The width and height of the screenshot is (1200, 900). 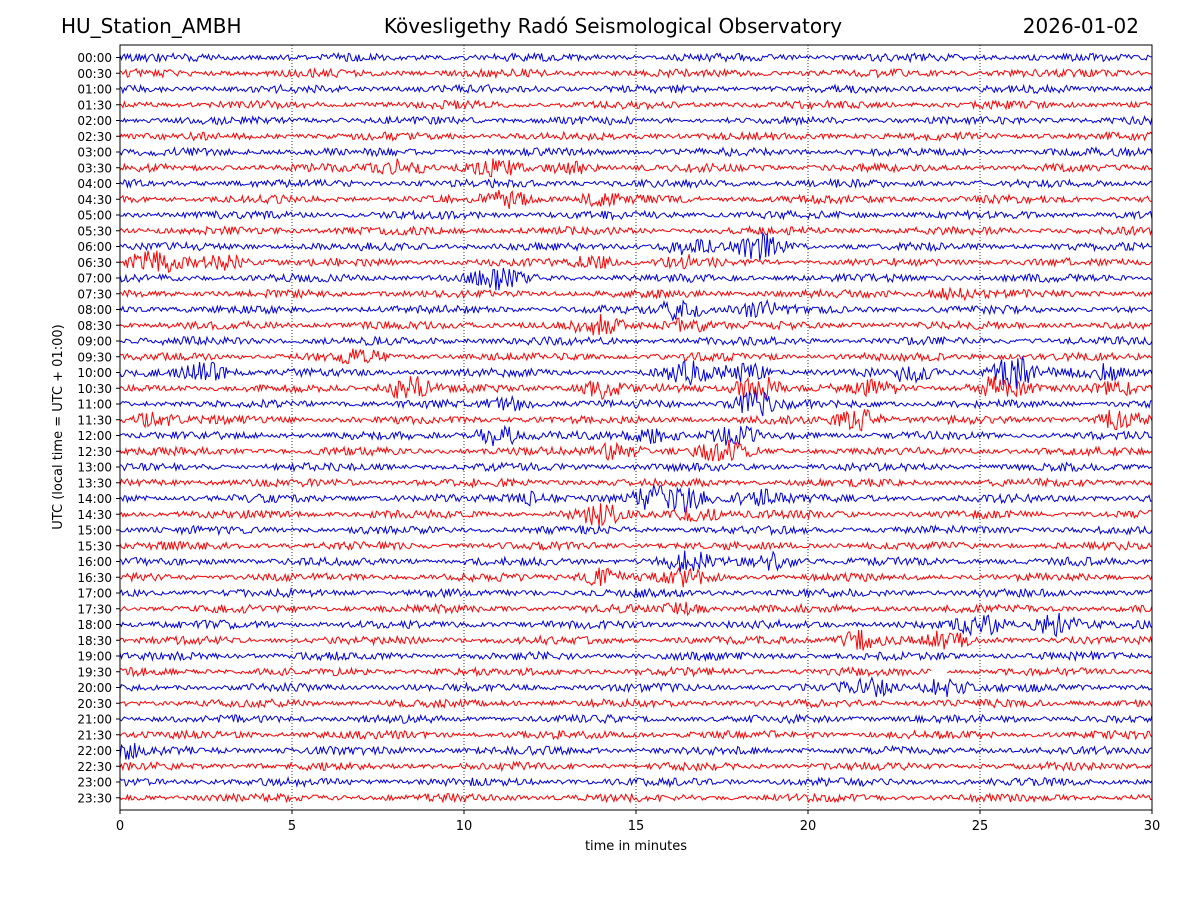 I want to click on row-time-label: 00:00, so click(x=94, y=58).